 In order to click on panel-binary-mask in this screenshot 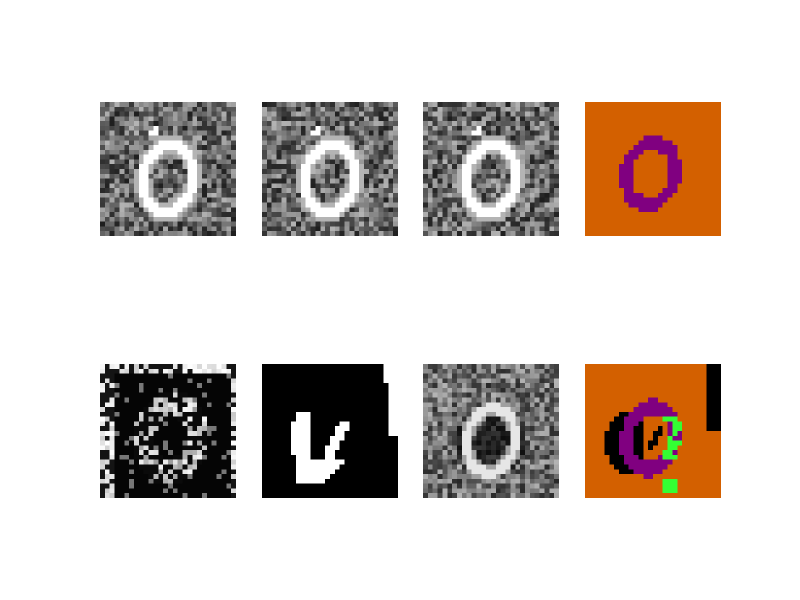, I will do `click(330, 431)`.